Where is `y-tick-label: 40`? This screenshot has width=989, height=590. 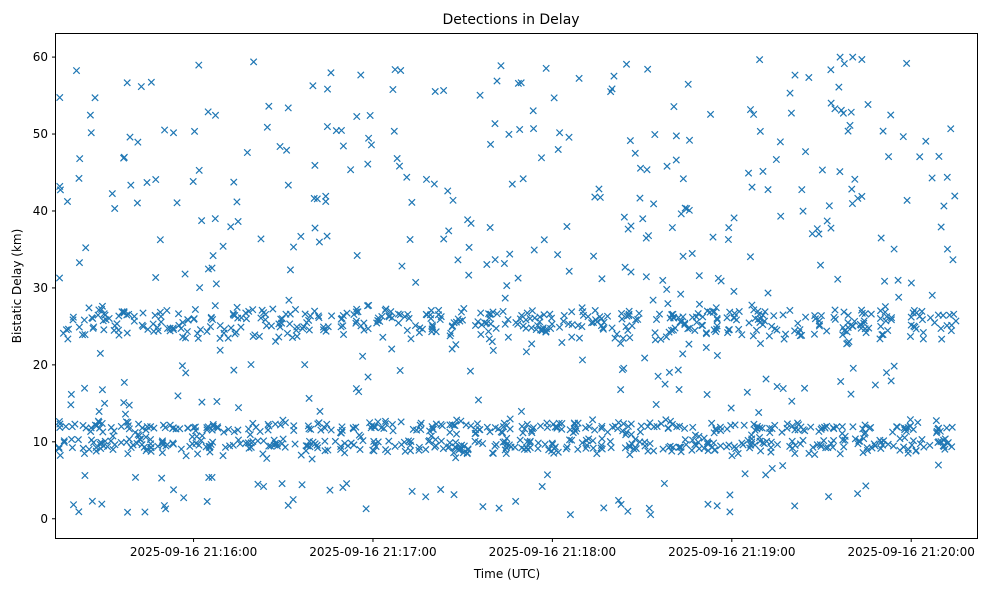
y-tick-label: 40 is located at coordinates (40, 211).